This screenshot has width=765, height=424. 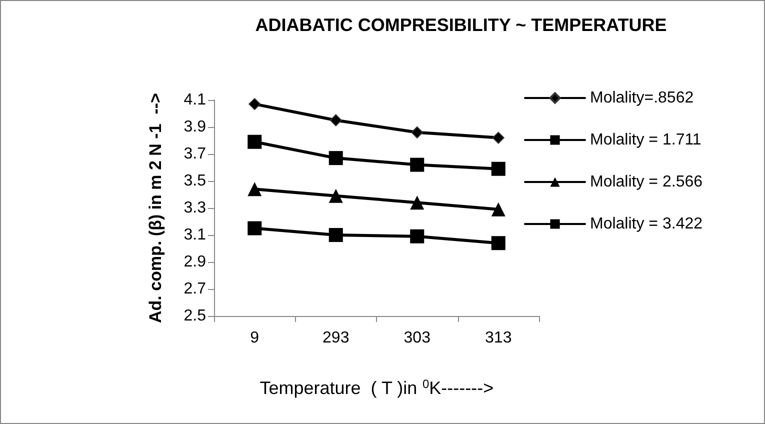 What do you see at coordinates (195, 181) in the screenshot?
I see `y-tick-label: 3.5` at bounding box center [195, 181].